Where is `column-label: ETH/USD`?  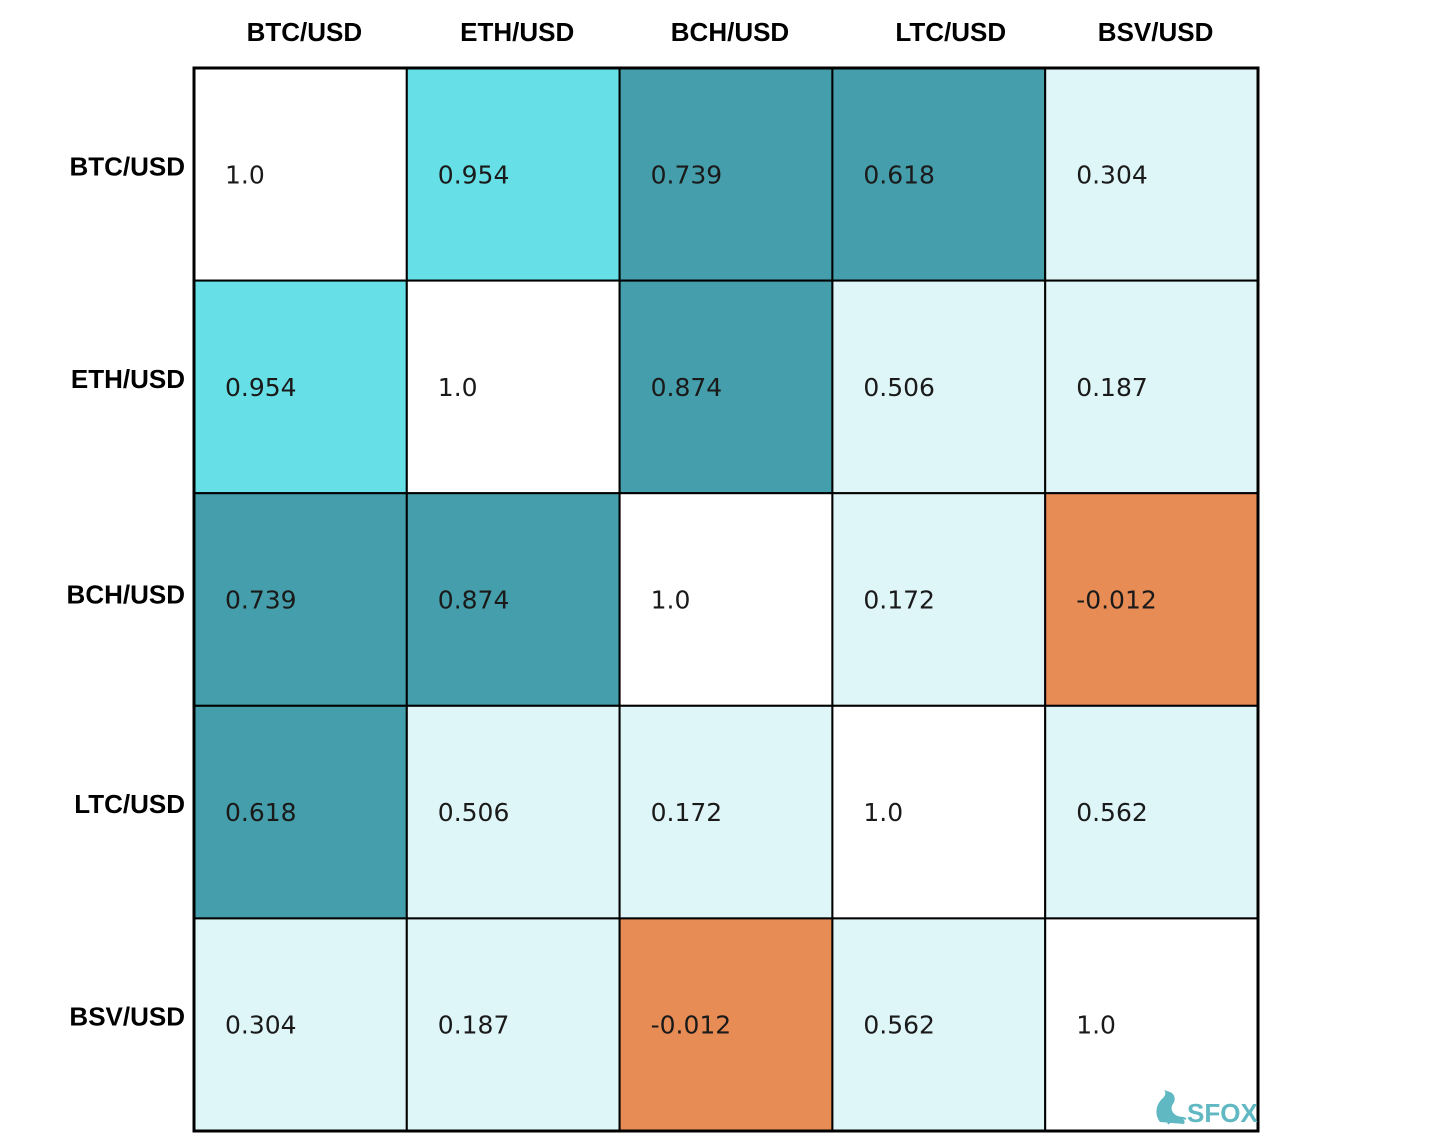
column-label: ETH/USD is located at coordinates (517, 32).